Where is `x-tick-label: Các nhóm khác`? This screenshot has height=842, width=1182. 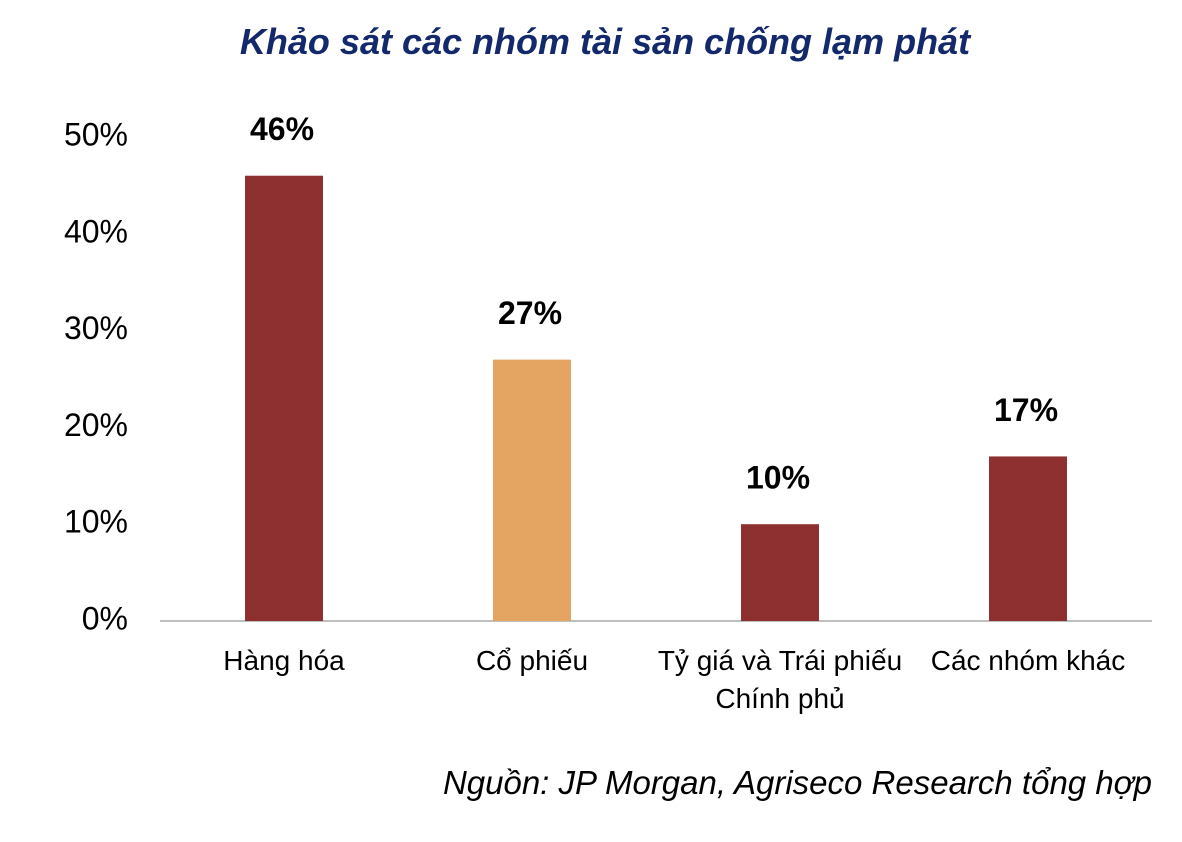 x-tick-label: Các nhóm khác is located at coordinates (1028, 660).